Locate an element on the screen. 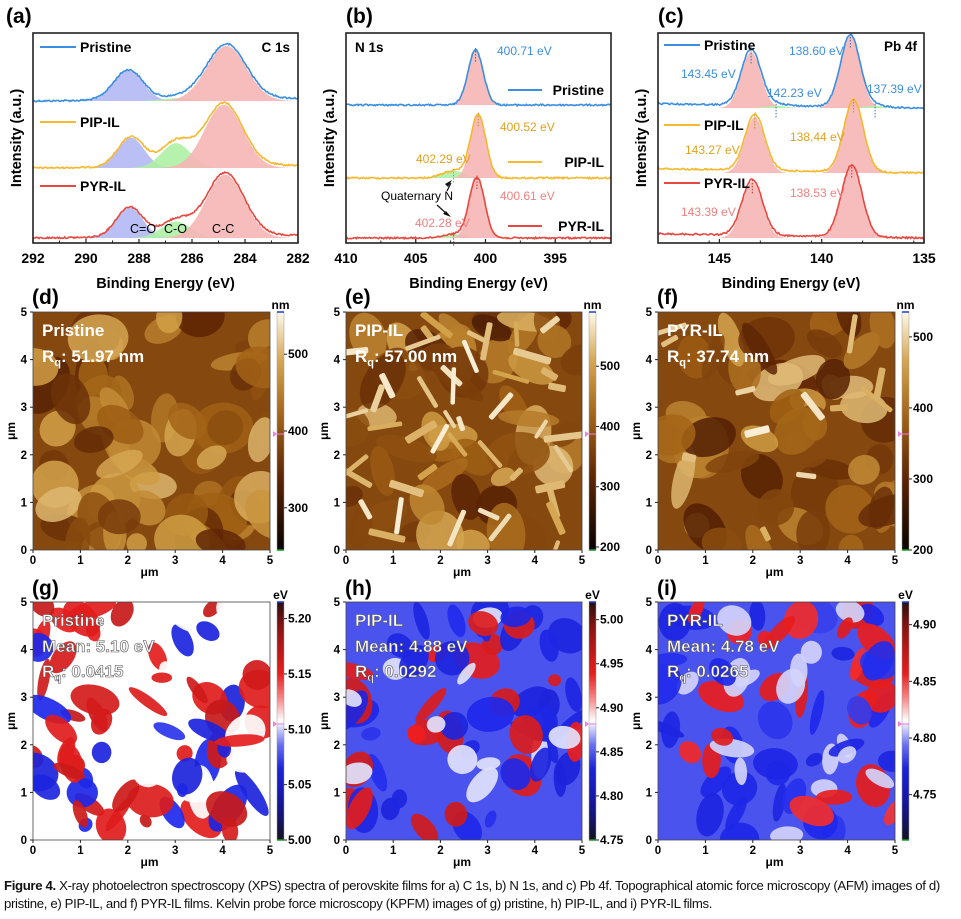 This screenshot has width=961, height=919. x-tick-label: 145 is located at coordinates (720, 258).